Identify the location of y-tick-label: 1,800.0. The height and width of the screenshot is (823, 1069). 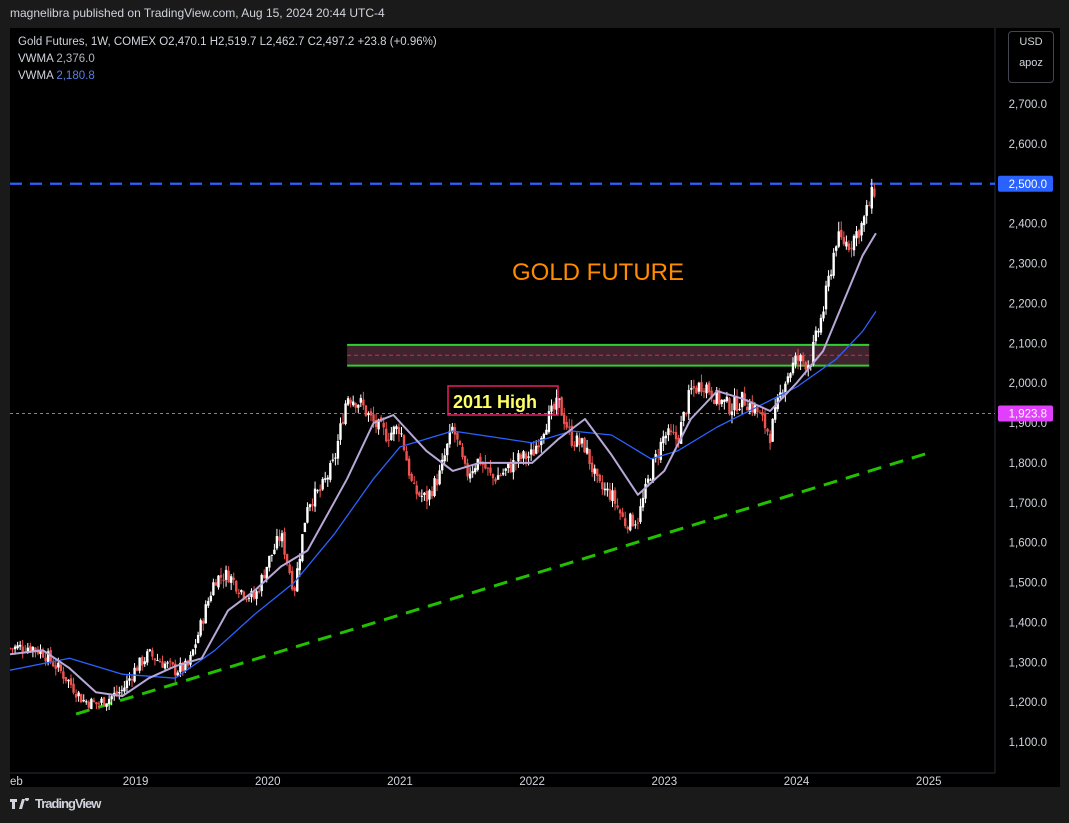
(1028, 464).